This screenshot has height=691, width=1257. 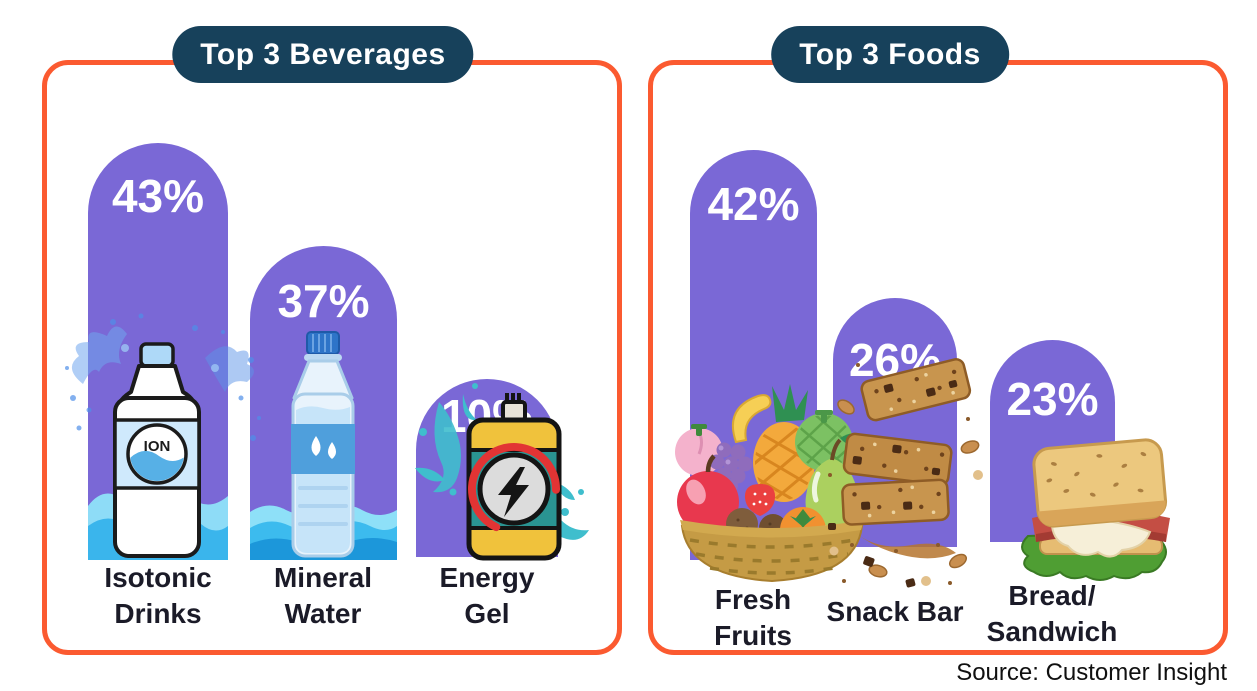 I want to click on label-line: Drinks, so click(x=158, y=613).